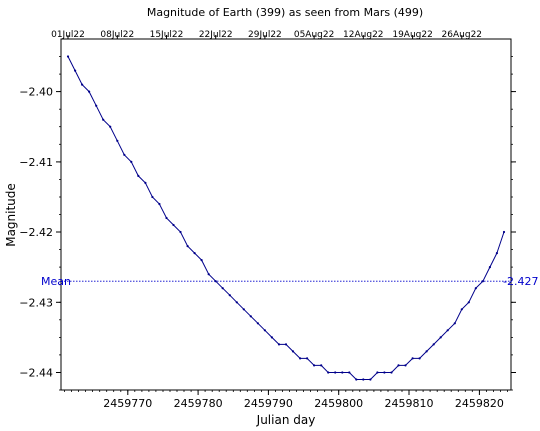 The image size is (540, 431). Describe the element at coordinates (289, 281) in the screenshot. I see `mean-group: Mean -2.427` at that location.